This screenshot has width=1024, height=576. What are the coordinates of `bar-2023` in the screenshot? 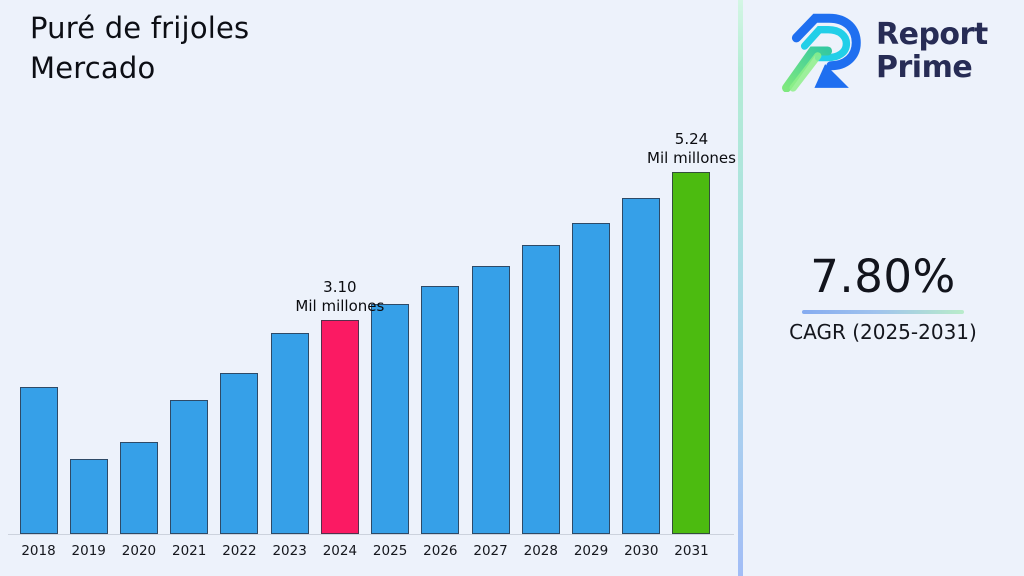 It's located at (289, 433).